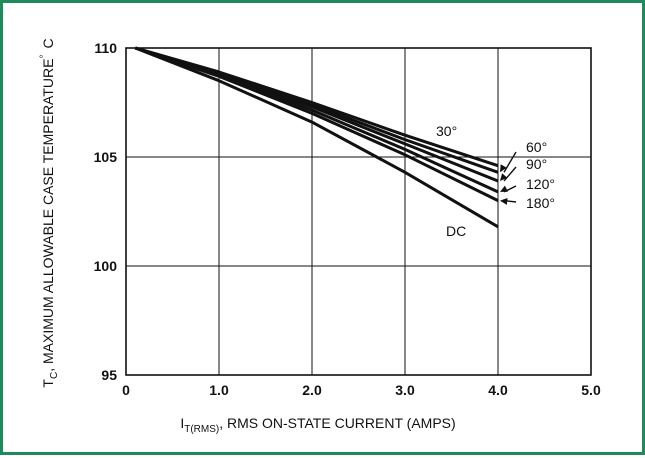  Describe the element at coordinates (219, 390) in the screenshot. I see `x-tick-label: 1.0` at that location.